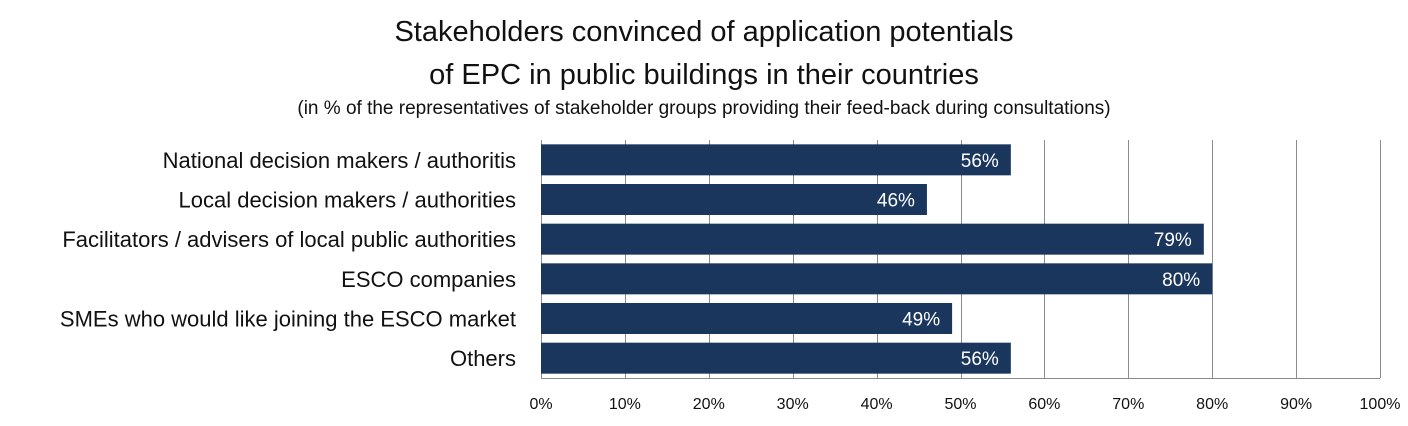 The image size is (1408, 426). Describe the element at coordinates (428, 279) in the screenshot. I see `category-label: ESCO companies` at that location.